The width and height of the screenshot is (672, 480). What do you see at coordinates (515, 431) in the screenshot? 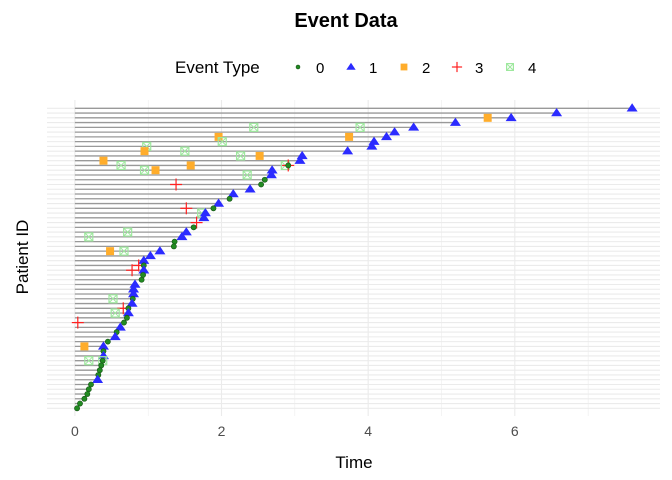
I see `x-tick-label: 6` at bounding box center [515, 431].